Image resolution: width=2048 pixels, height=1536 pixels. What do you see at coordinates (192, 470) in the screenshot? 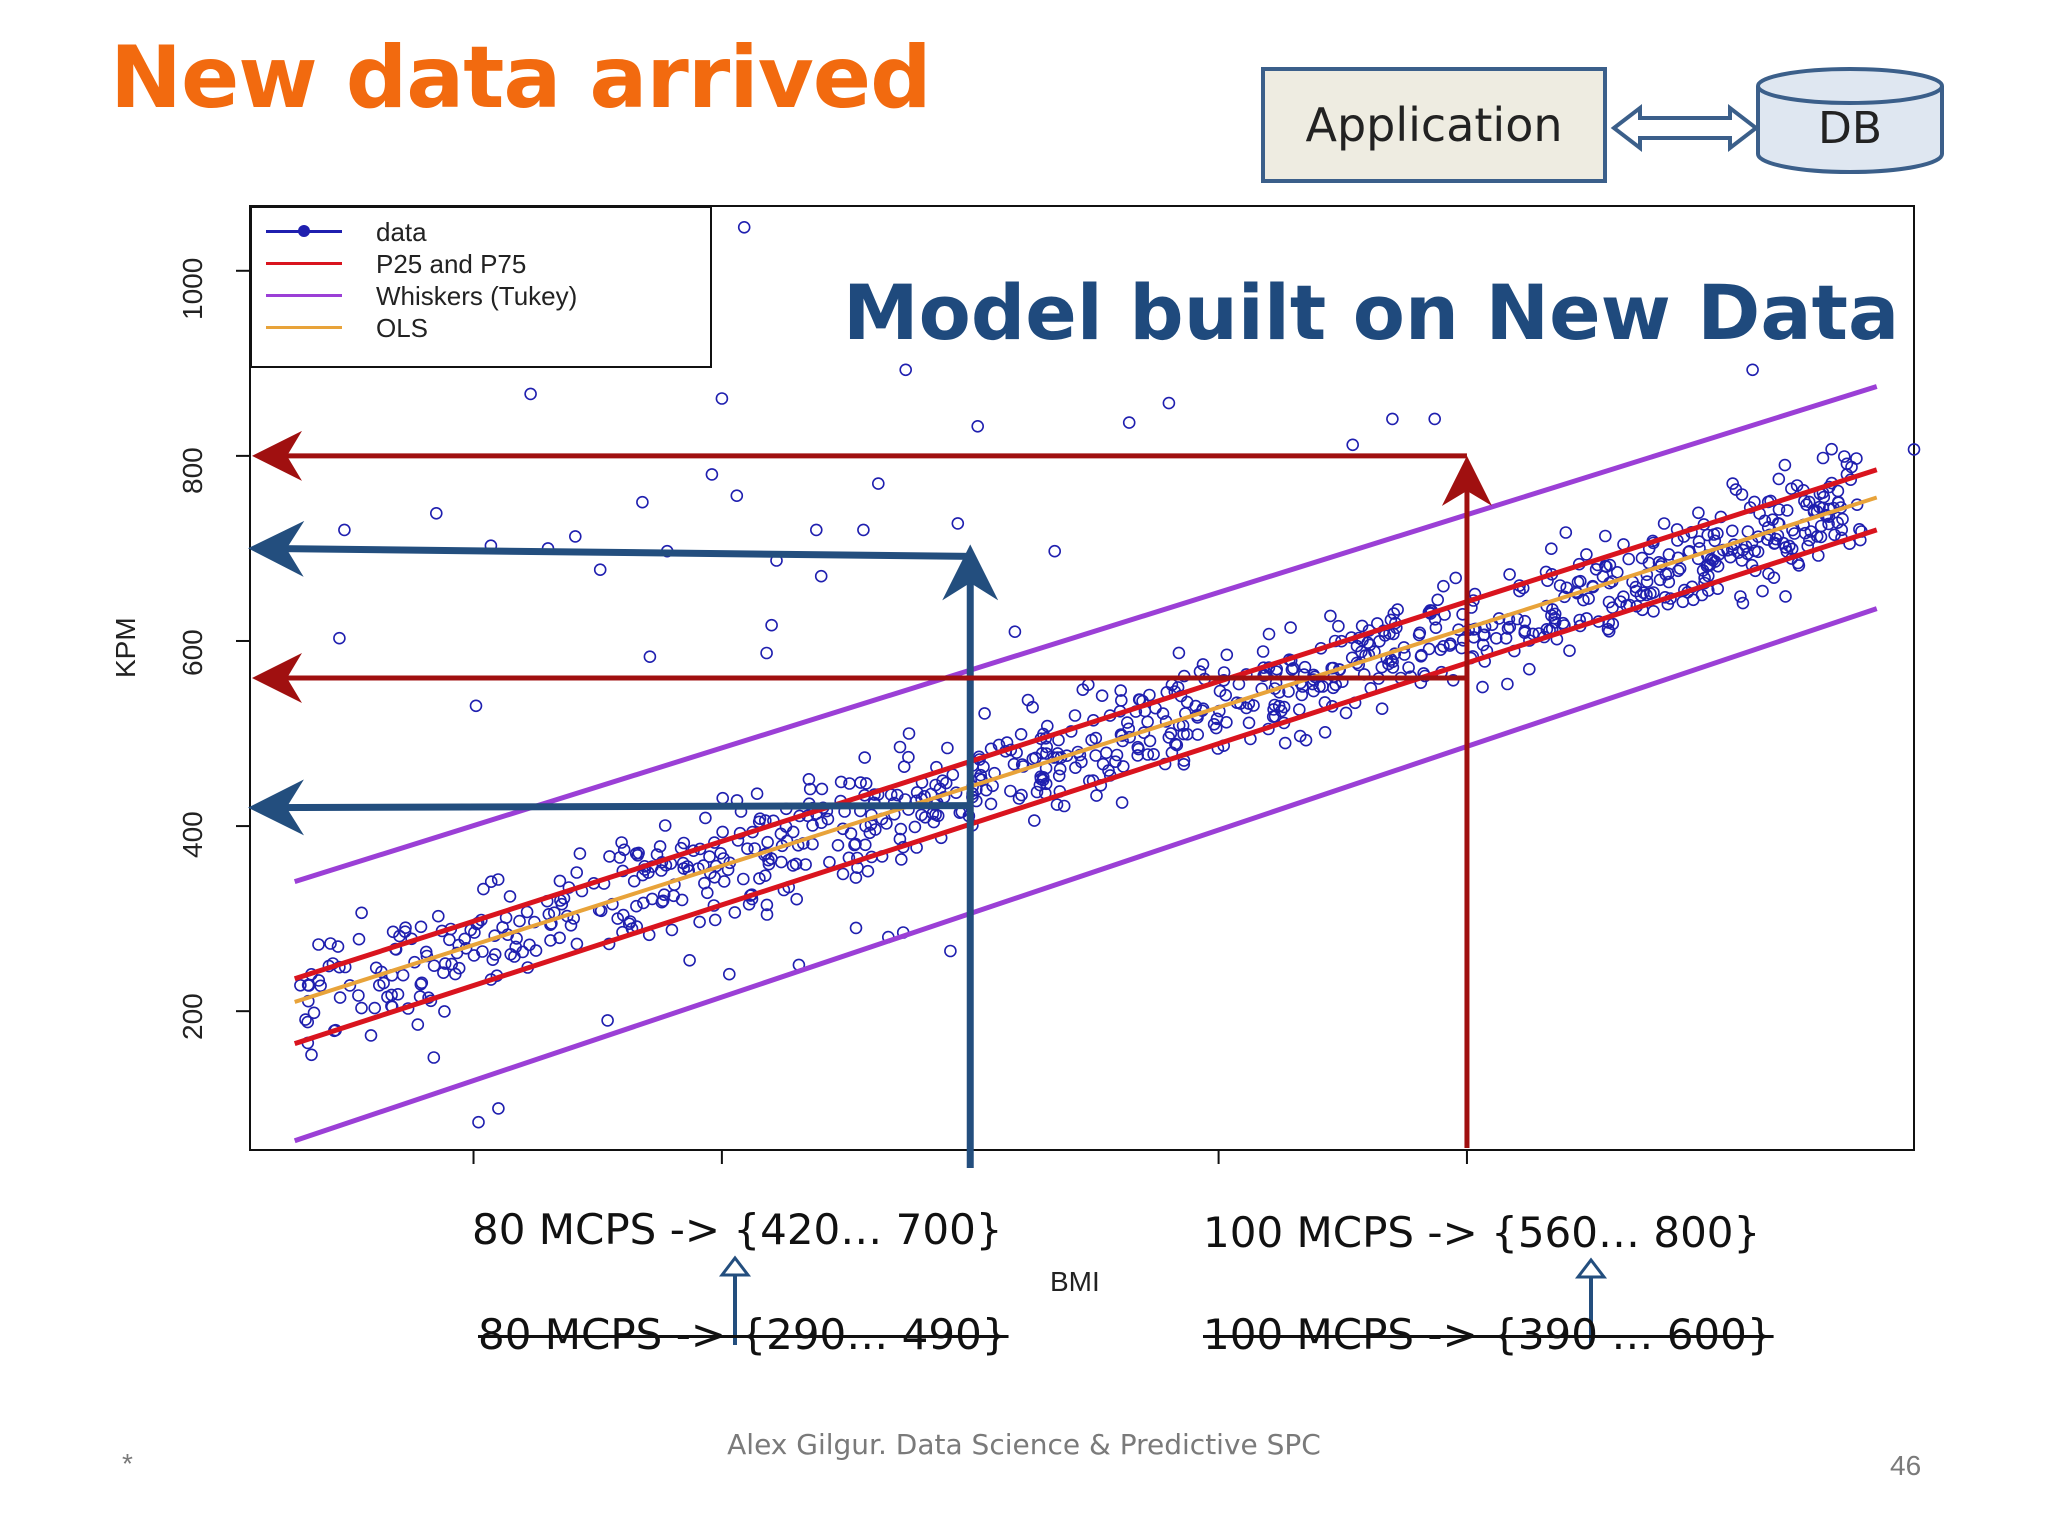
I see `y-tick-label-800: 800` at bounding box center [192, 470].